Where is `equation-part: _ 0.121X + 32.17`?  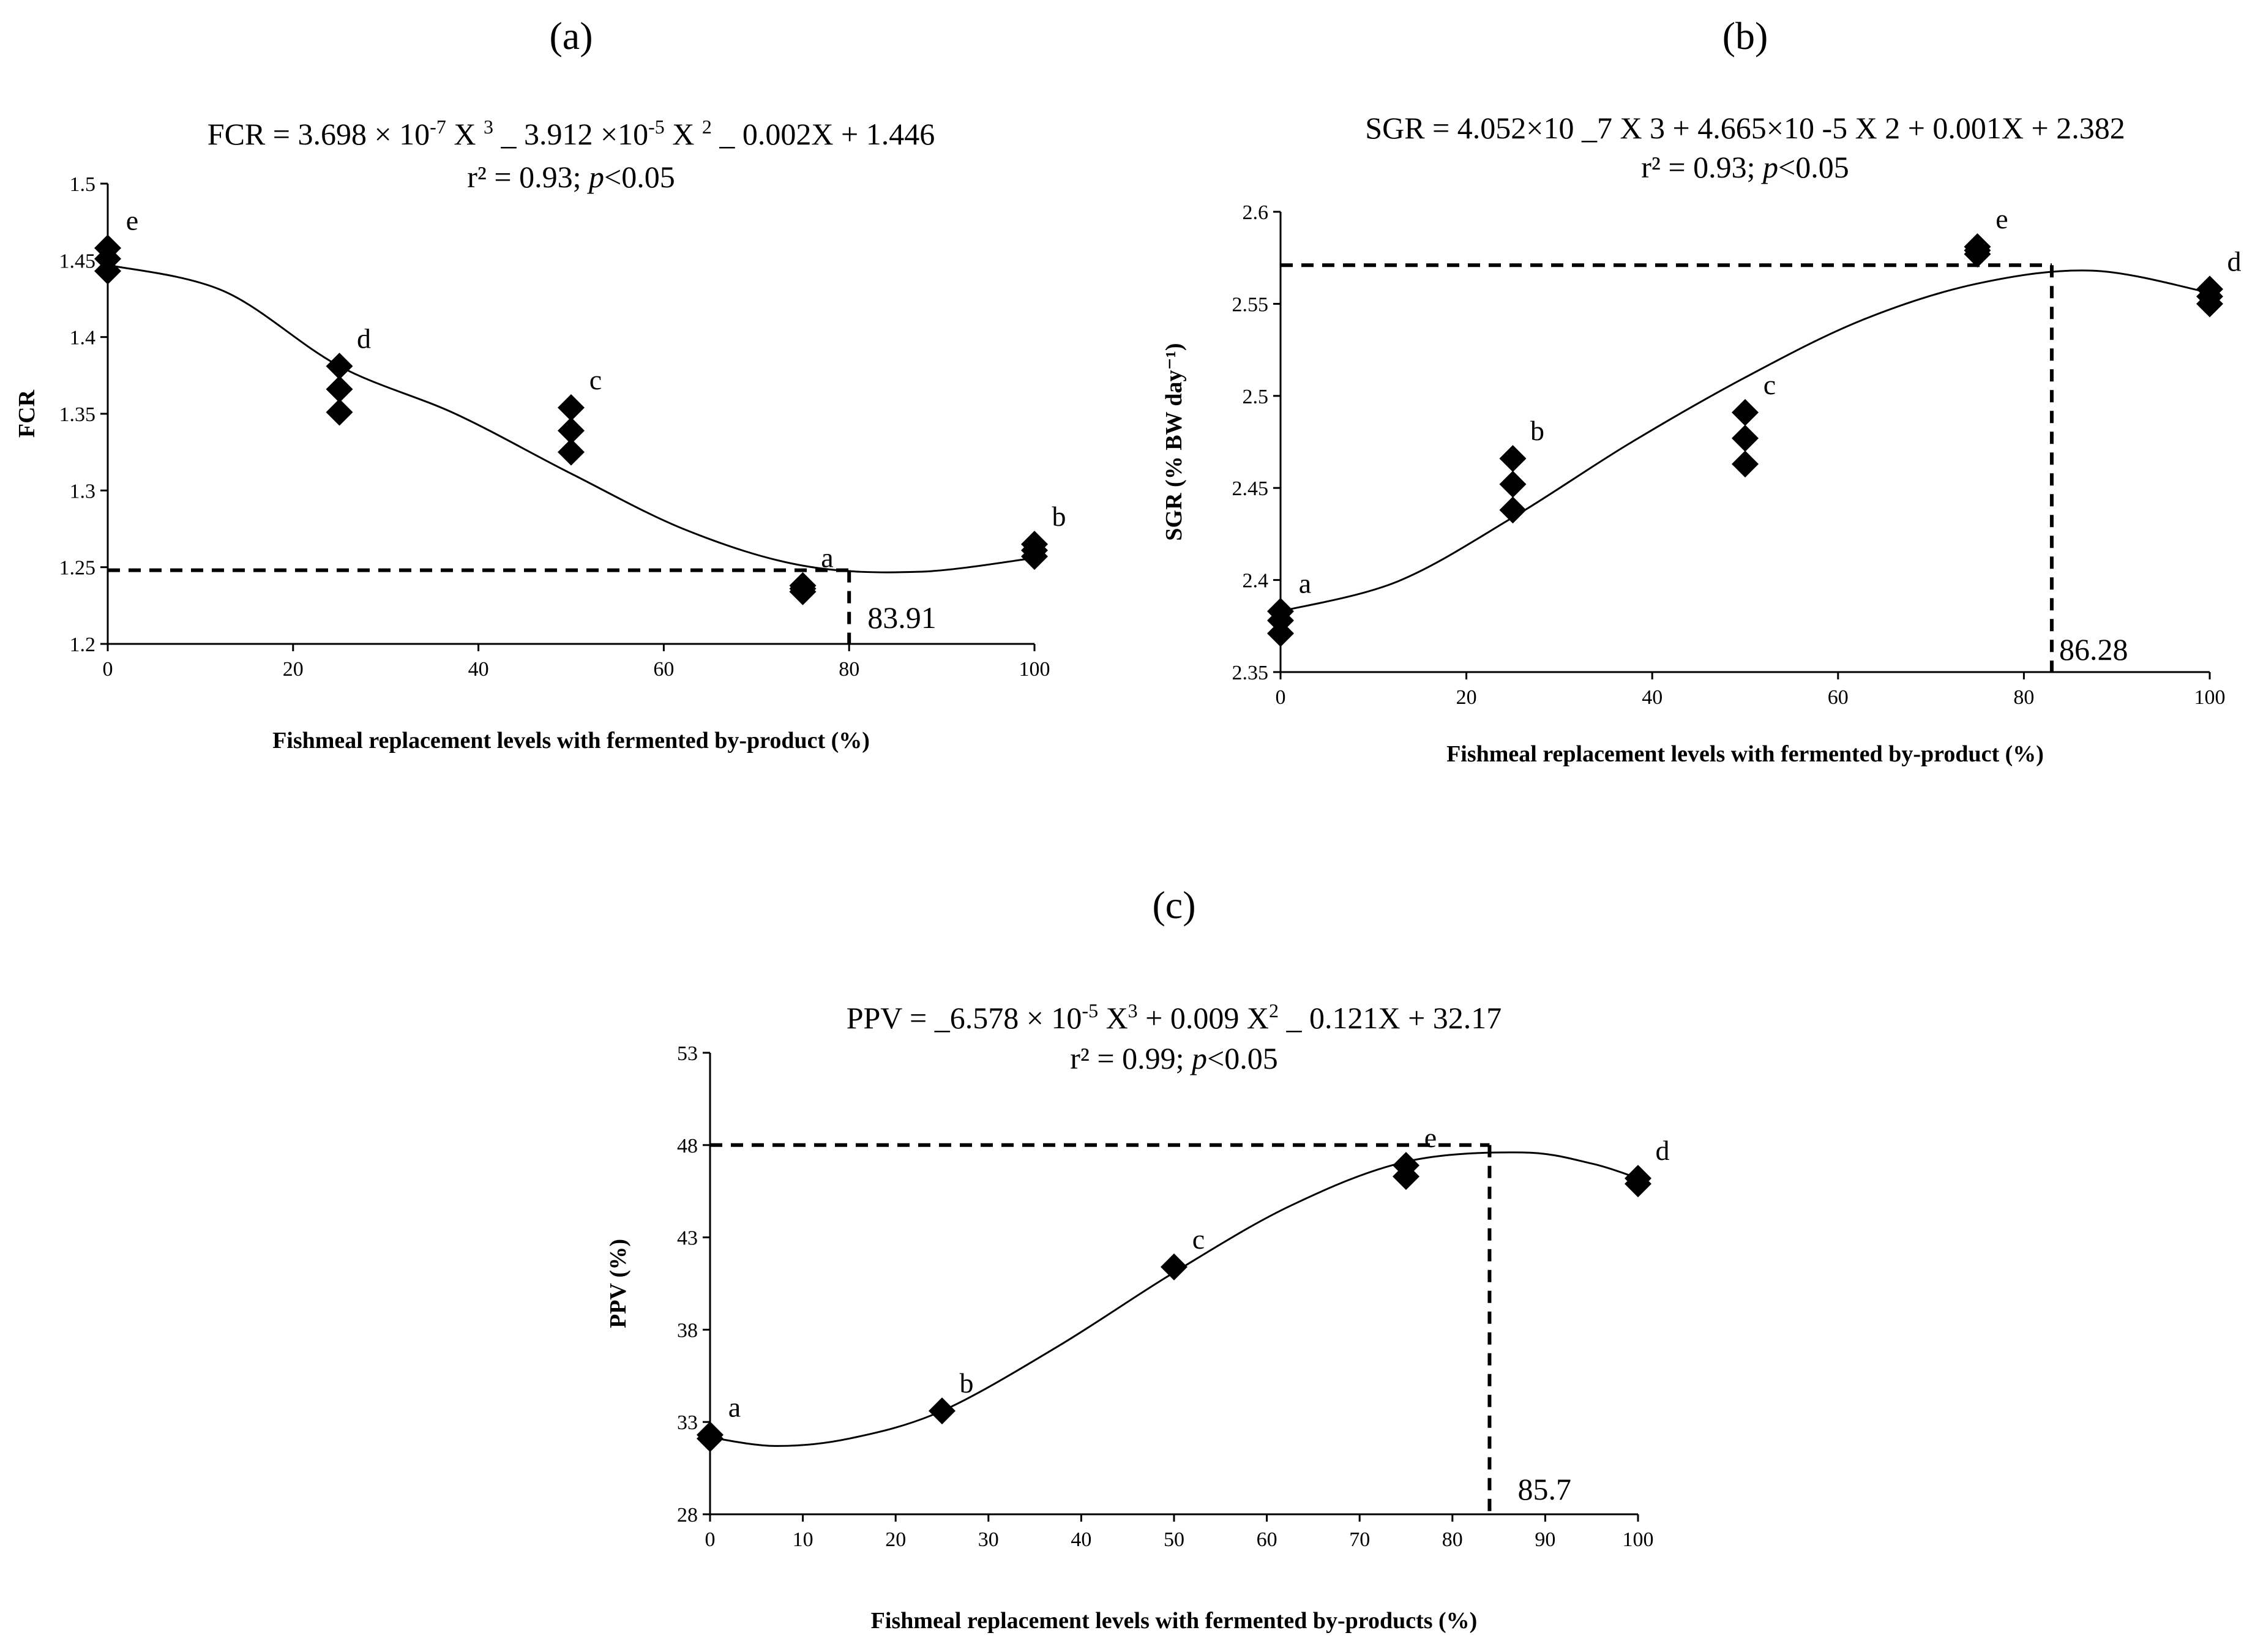
equation-part: _ 0.121X + 32.17 is located at coordinates (1390, 1018).